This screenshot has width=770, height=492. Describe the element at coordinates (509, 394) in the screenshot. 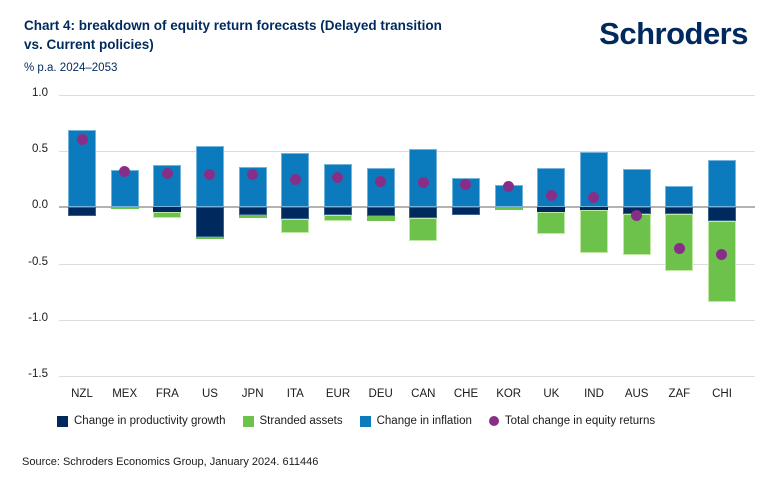

I see `category-label-KOR: KOR` at that location.